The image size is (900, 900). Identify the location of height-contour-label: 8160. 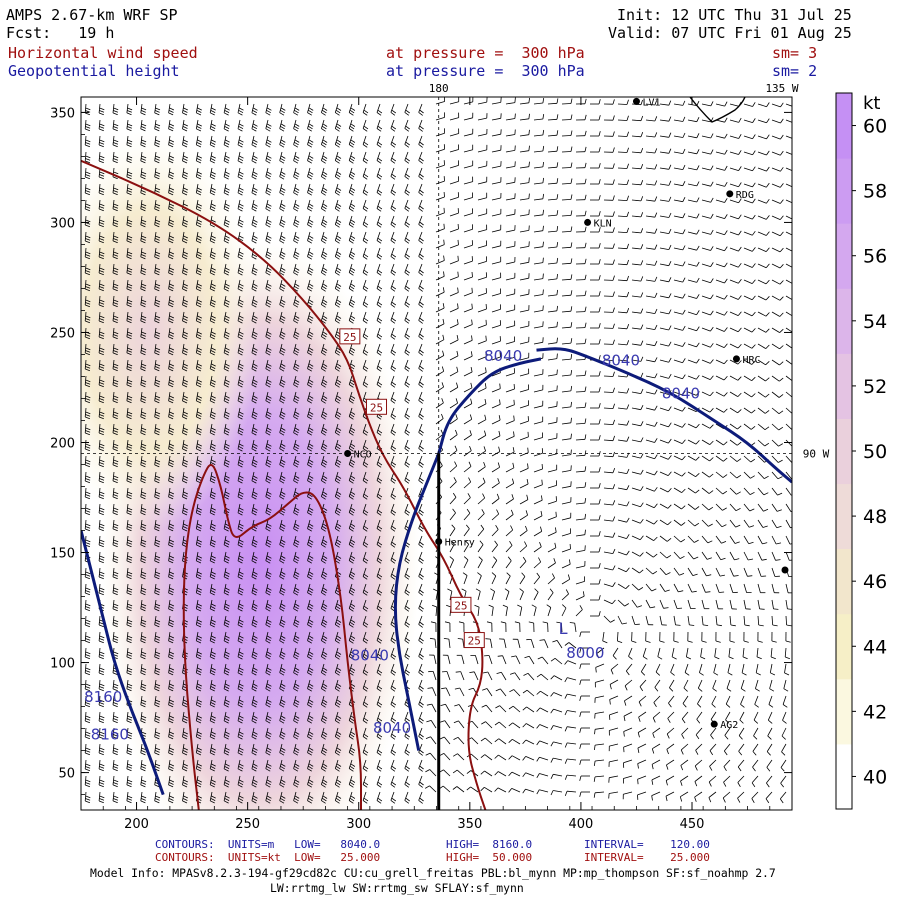
(110, 735).